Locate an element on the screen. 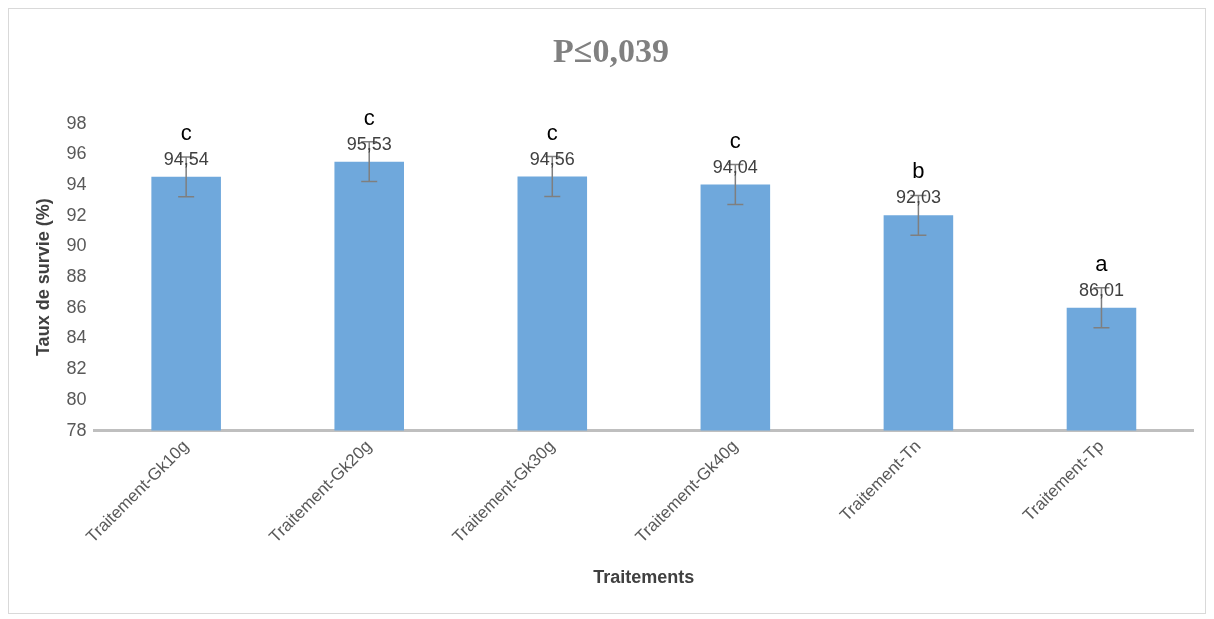 The width and height of the screenshot is (1214, 619). data-label: 94,56 is located at coordinates (552, 158).